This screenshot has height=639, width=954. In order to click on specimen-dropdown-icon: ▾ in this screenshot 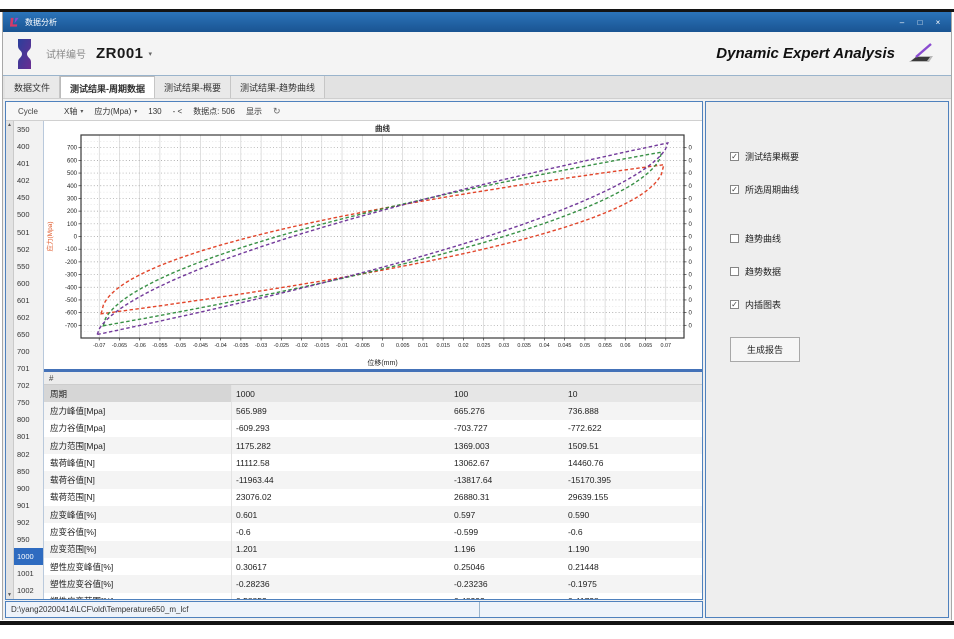, I will do `click(150, 54)`.